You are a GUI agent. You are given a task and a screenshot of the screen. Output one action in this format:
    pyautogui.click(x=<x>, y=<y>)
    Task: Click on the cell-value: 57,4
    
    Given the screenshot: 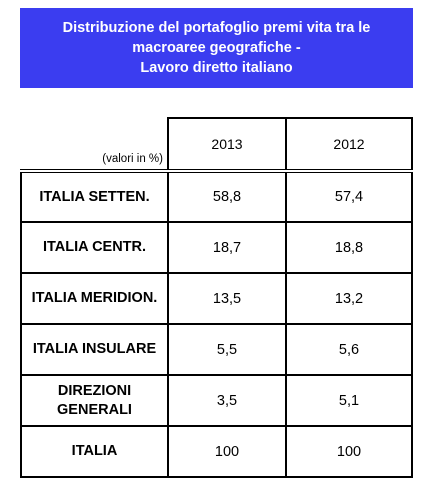 What is the action you would take?
    pyautogui.click(x=349, y=196)
    